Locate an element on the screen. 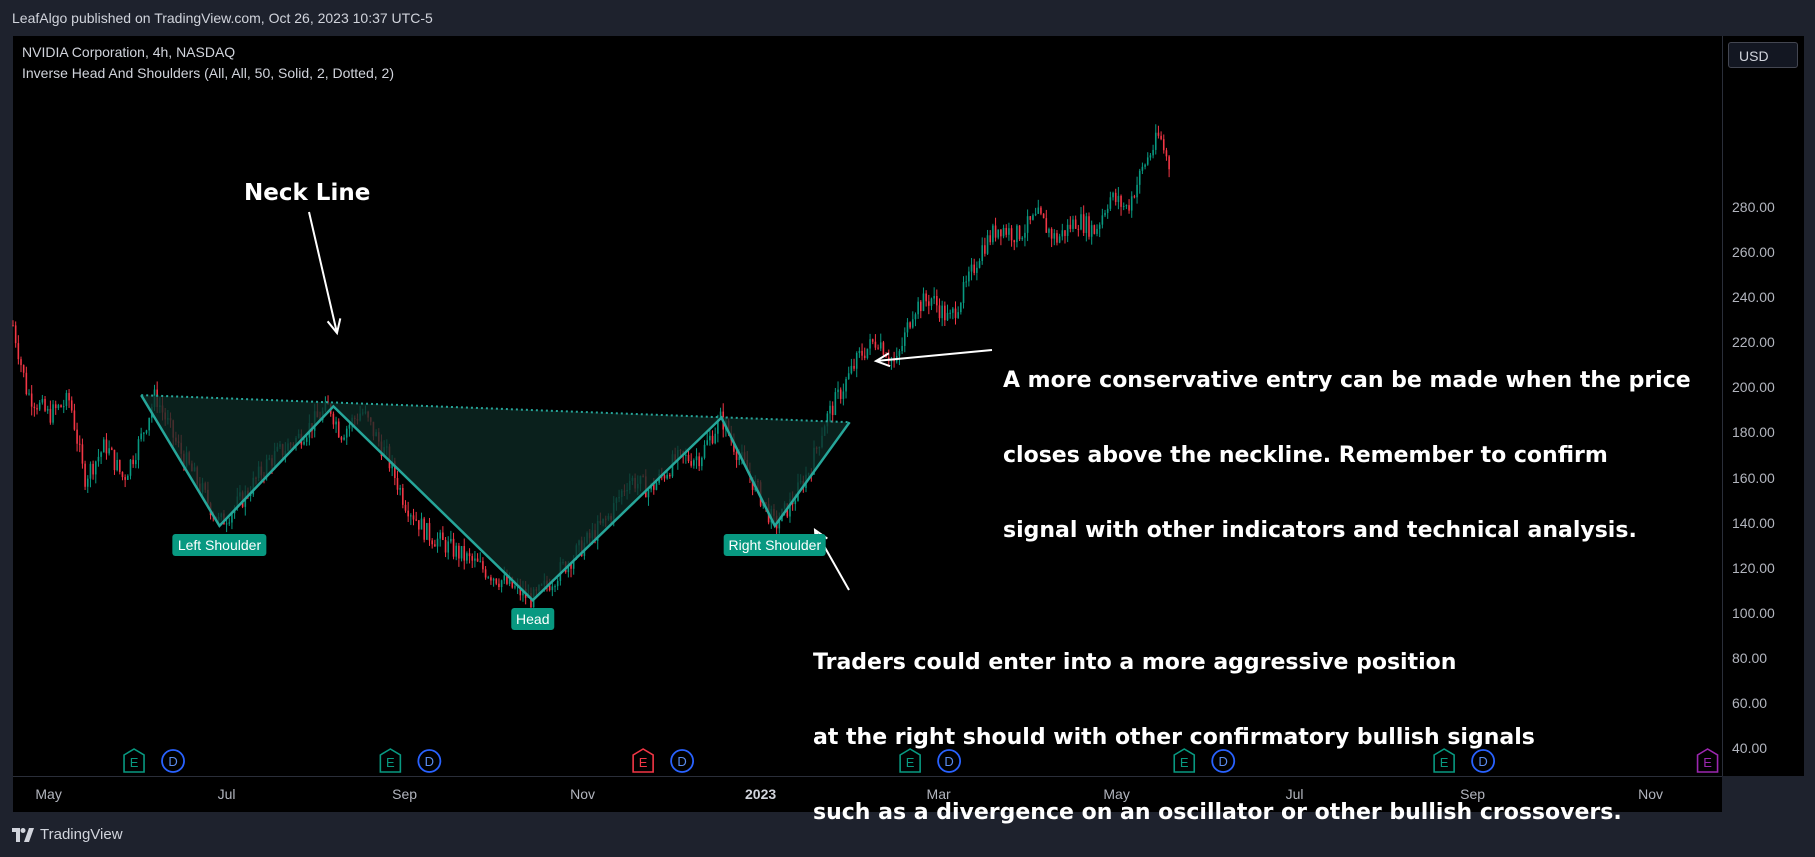  tradingview-brand: TradingView is located at coordinates (67, 834).